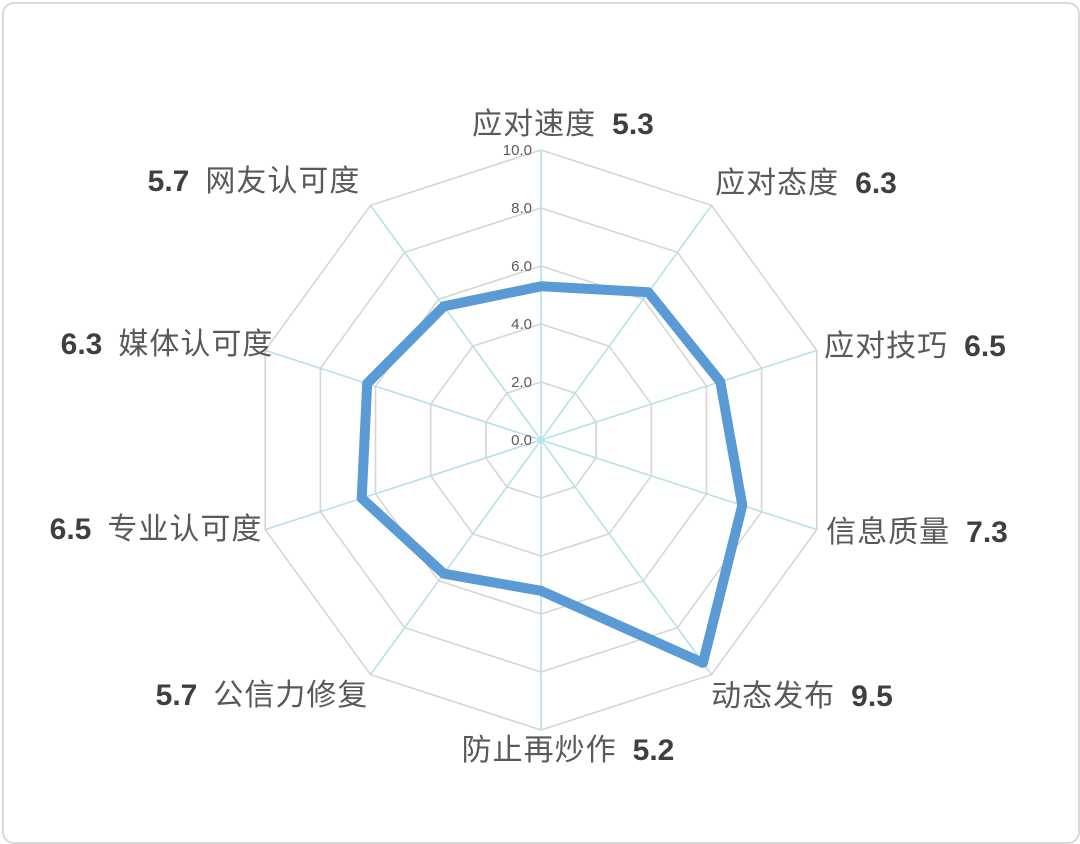 Image resolution: width=1080 pixels, height=844 pixels. I want to click on tick-label: 8.0, so click(521, 208).